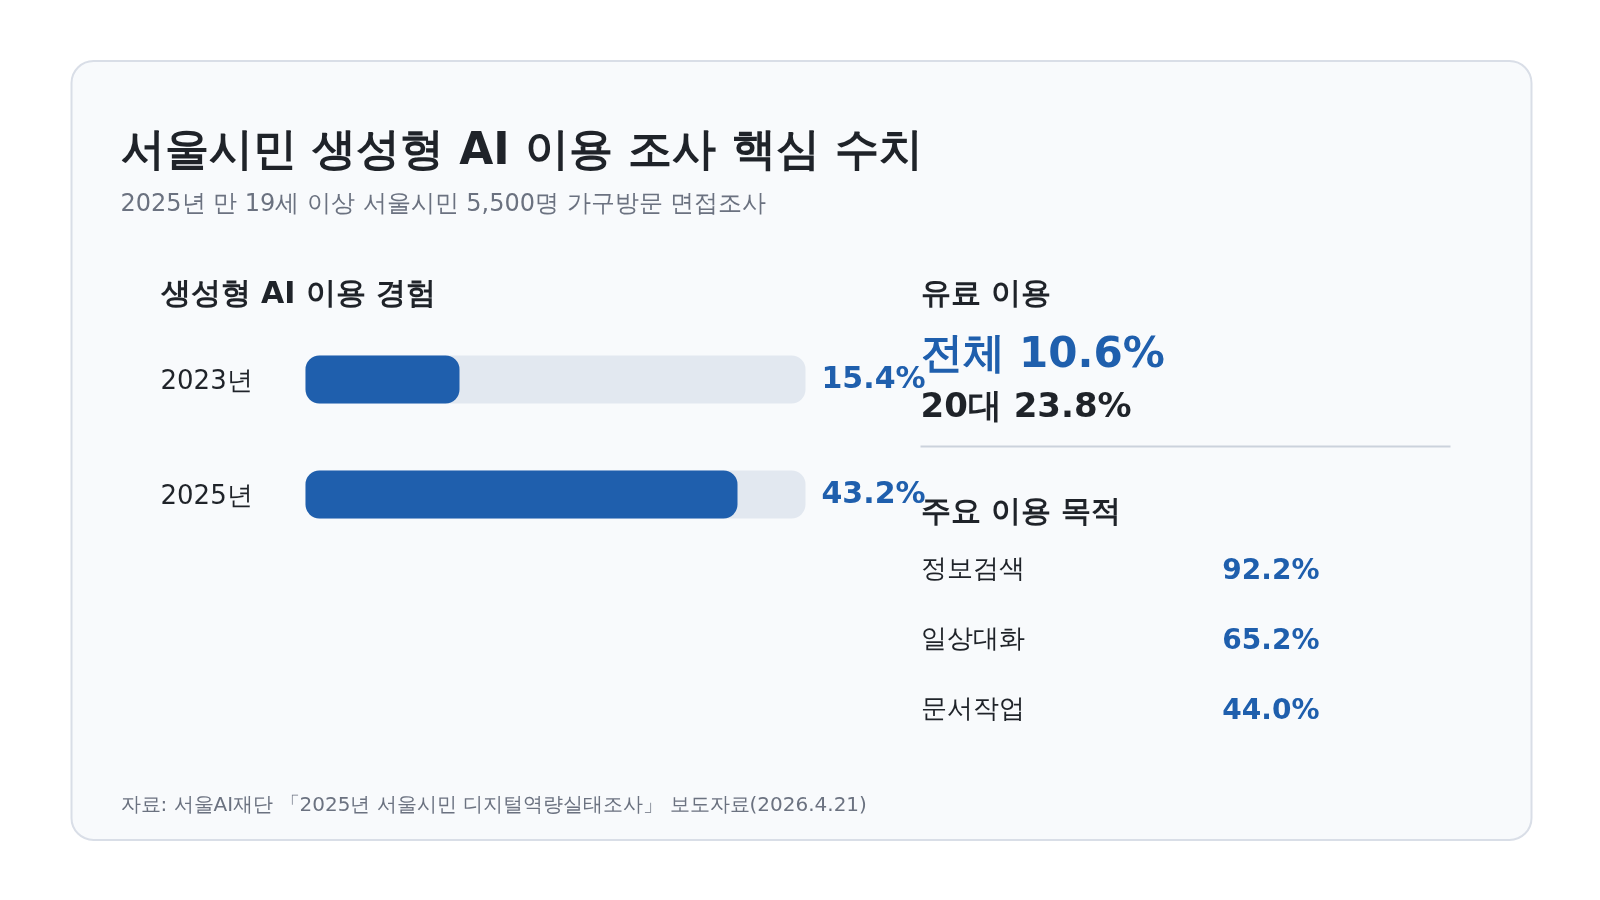  Describe the element at coordinates (972, 637) in the screenshot. I see `category-label: 일상대화` at that location.